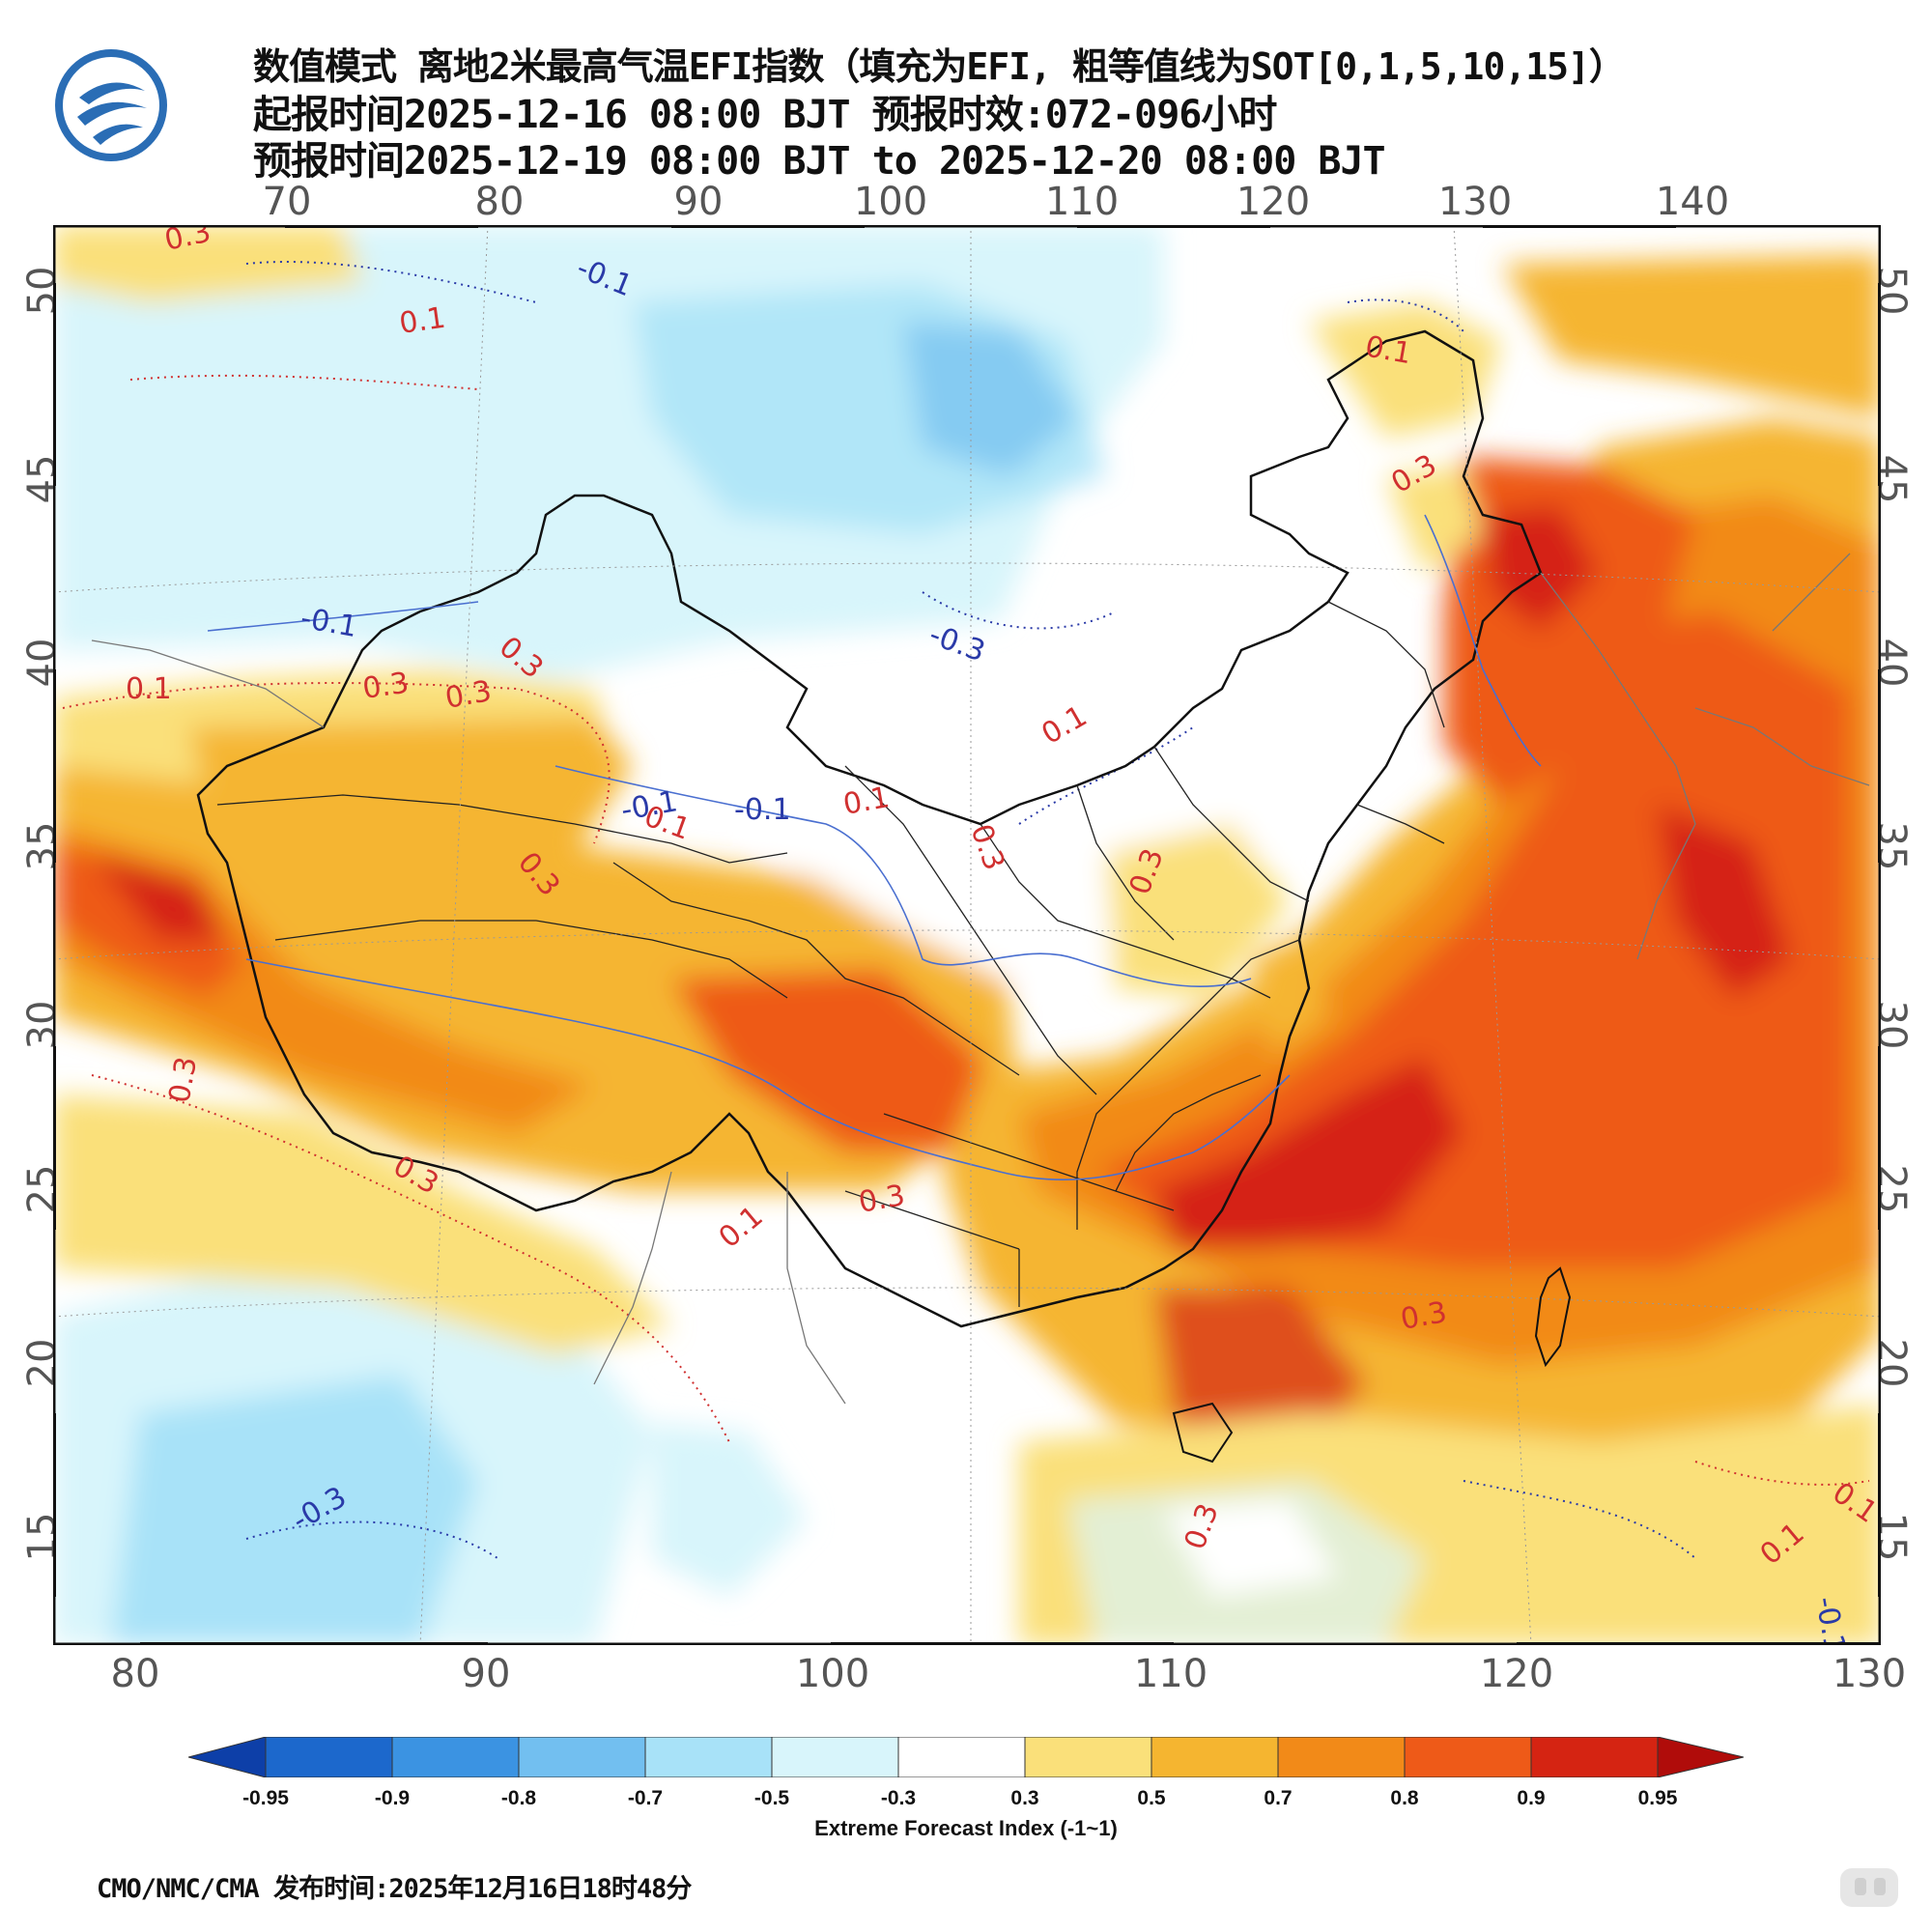  What do you see at coordinates (1151, 1798) in the screenshot?
I see `colorbar-label: 0.5` at bounding box center [1151, 1798].